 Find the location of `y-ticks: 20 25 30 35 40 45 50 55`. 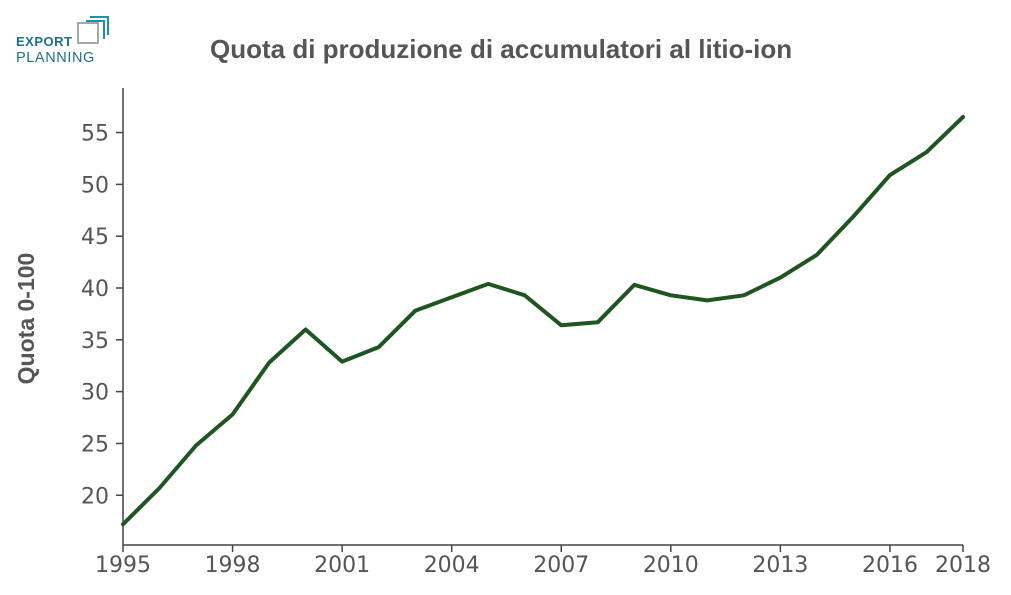

y-ticks: 20 25 30 35 40 45 50 55 is located at coordinates (102, 315).